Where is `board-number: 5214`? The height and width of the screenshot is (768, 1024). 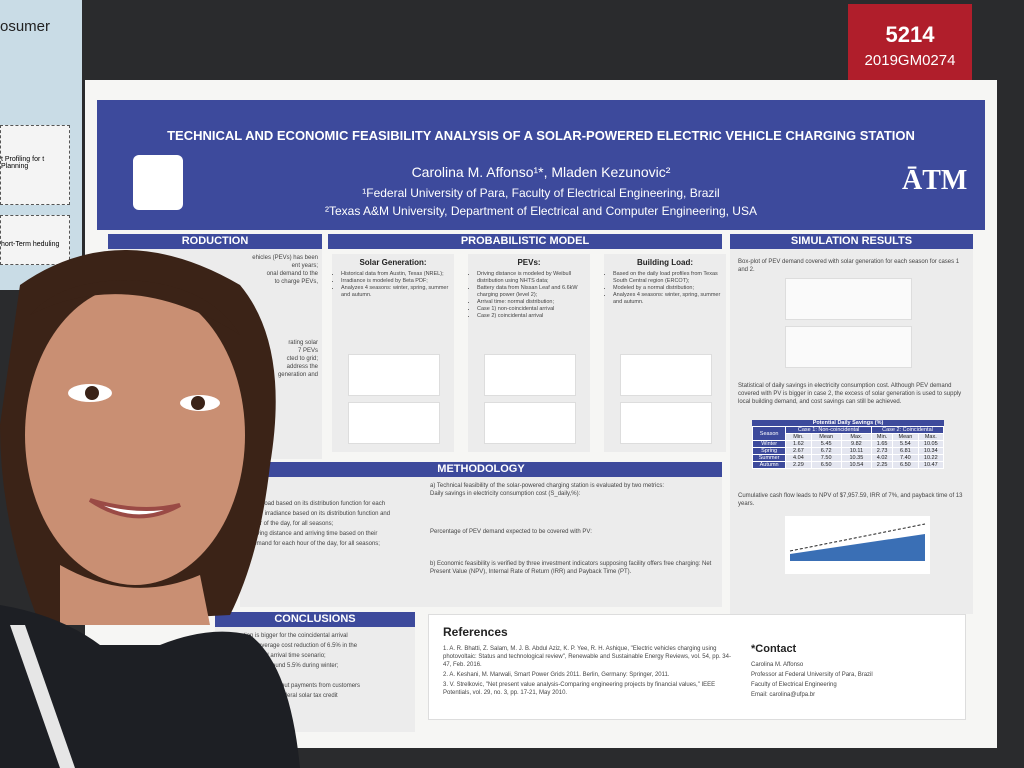
board-number: 5214 is located at coordinates (910, 34).